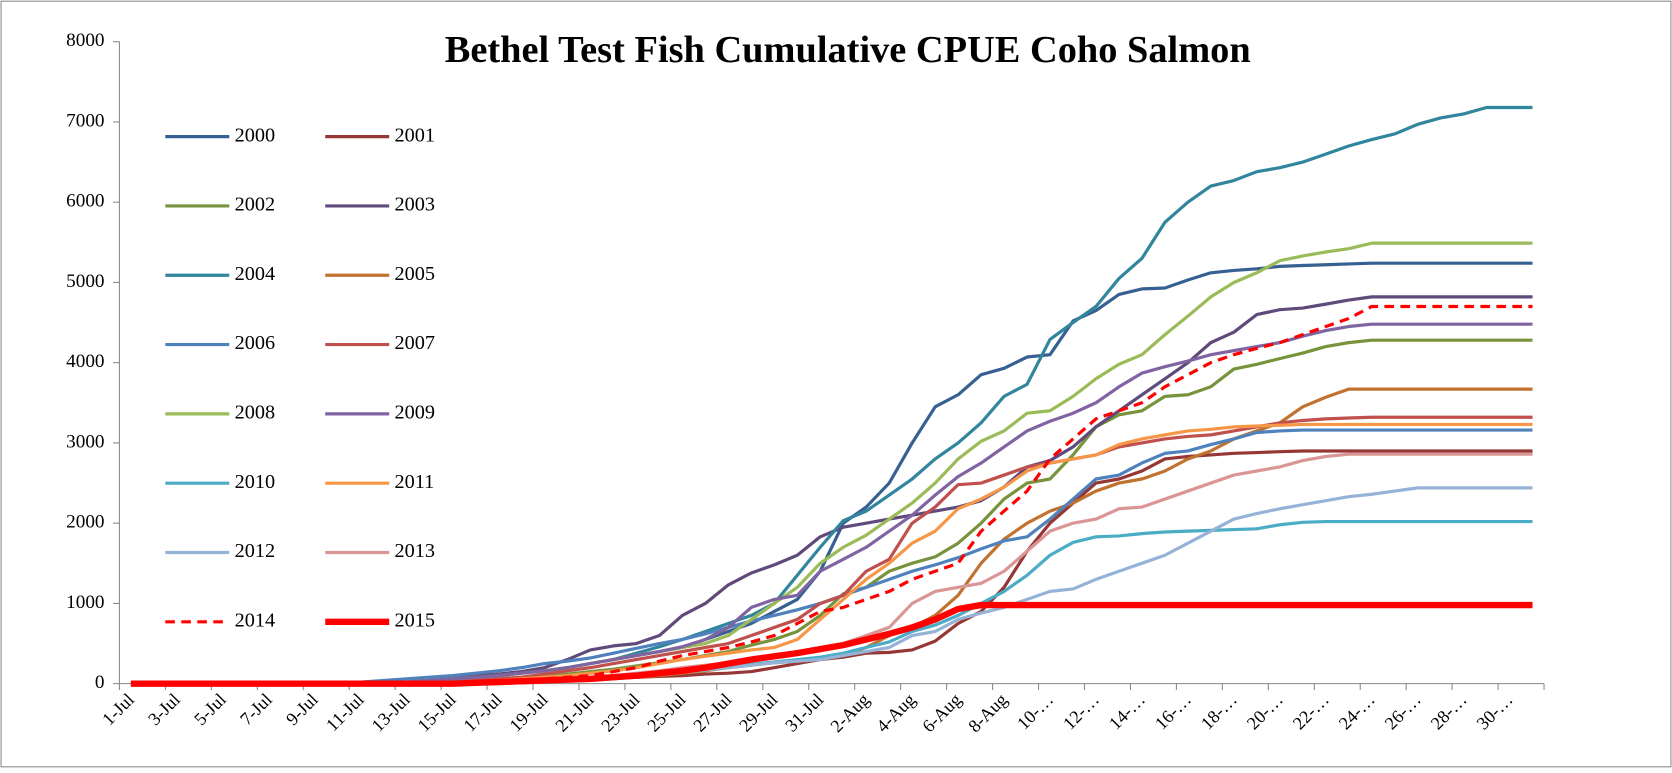 The height and width of the screenshot is (773, 1672). What do you see at coordinates (85, 201) in the screenshot?
I see `y-tick-label: 6000` at bounding box center [85, 201].